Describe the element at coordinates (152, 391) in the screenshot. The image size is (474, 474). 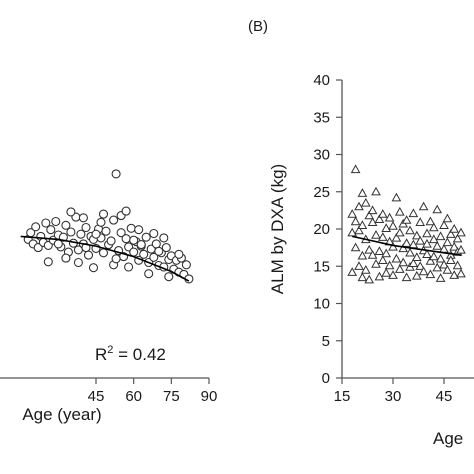
I see `panel-a-x-ticks: 45 60 75 90` at that location.